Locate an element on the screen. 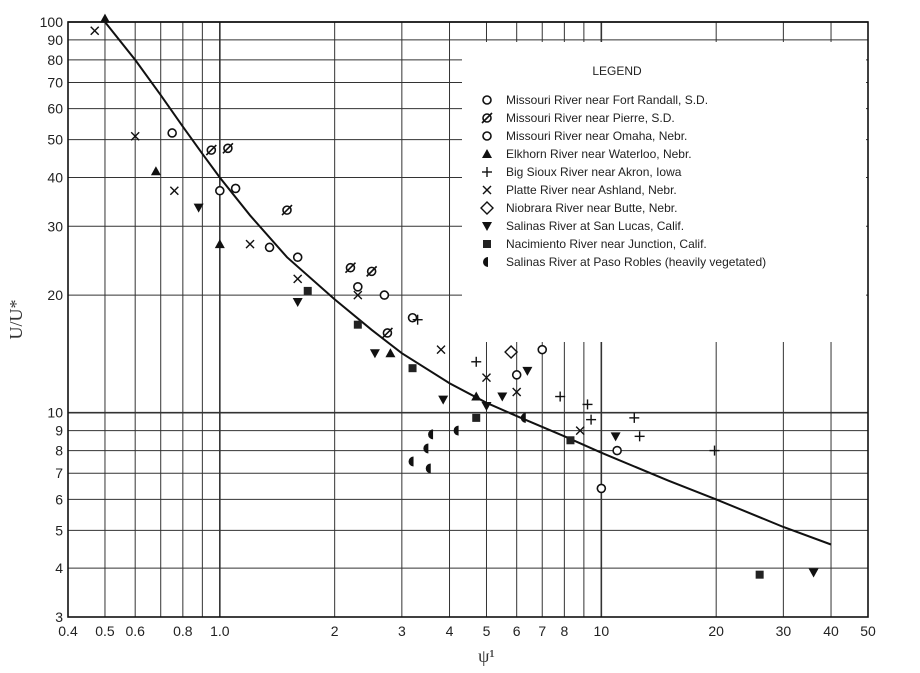  y-tick-label: 30 is located at coordinates (55, 226).